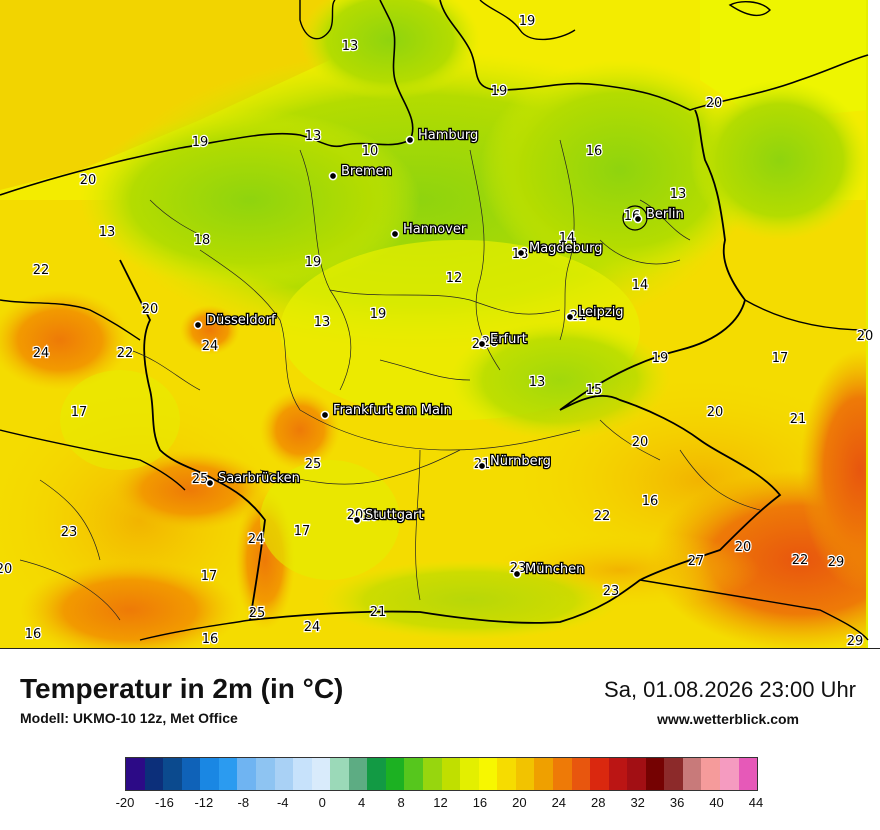 Image resolution: width=880 pixels, height=830 pixels. I want to click on legend-tick: -20, so click(125, 802).